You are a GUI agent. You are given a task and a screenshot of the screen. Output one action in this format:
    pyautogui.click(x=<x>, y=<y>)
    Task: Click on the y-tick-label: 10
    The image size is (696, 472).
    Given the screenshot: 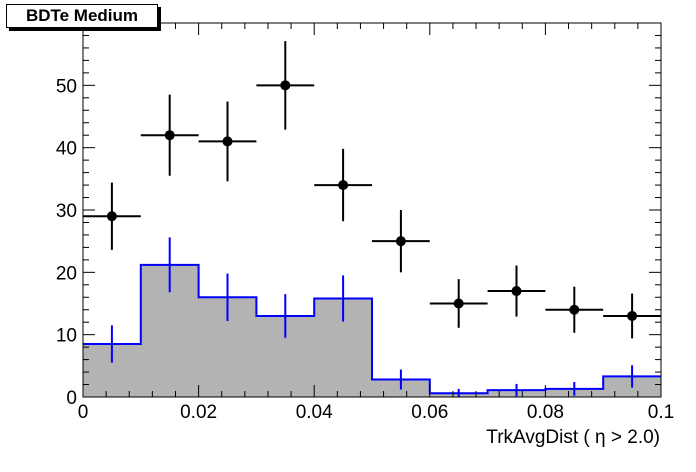 What is the action you would take?
    pyautogui.click(x=66, y=336)
    